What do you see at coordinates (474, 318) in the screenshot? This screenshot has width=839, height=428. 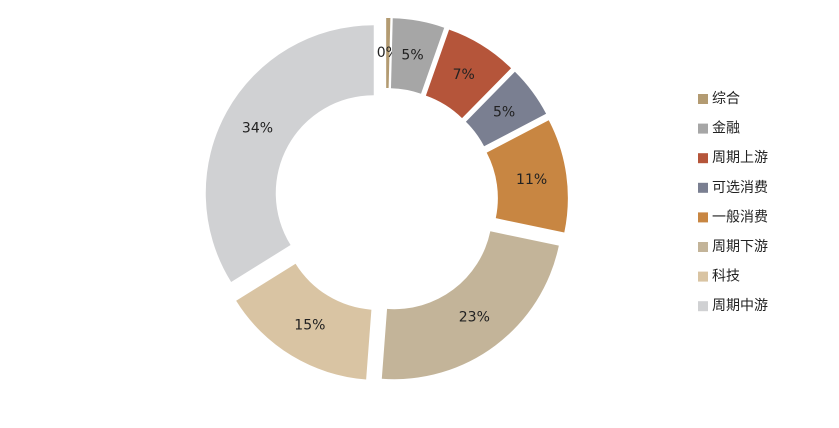 I see `data-label: 23%` at bounding box center [474, 318].